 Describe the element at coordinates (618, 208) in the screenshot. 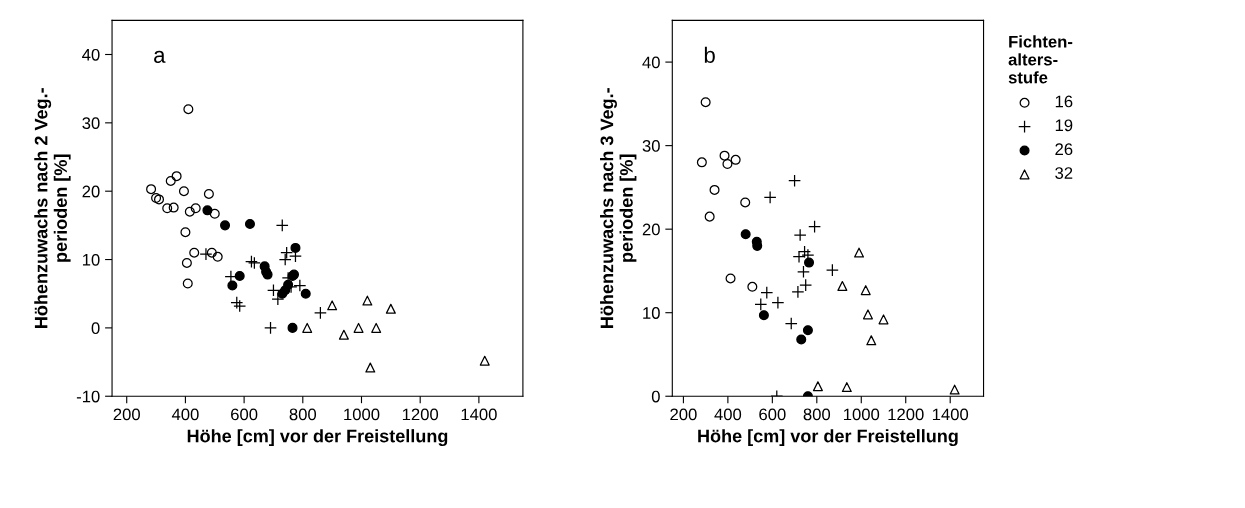

I see `y-axis-title: Höhenzuwachs nach 3 Veg.- perioden [%]` at that location.